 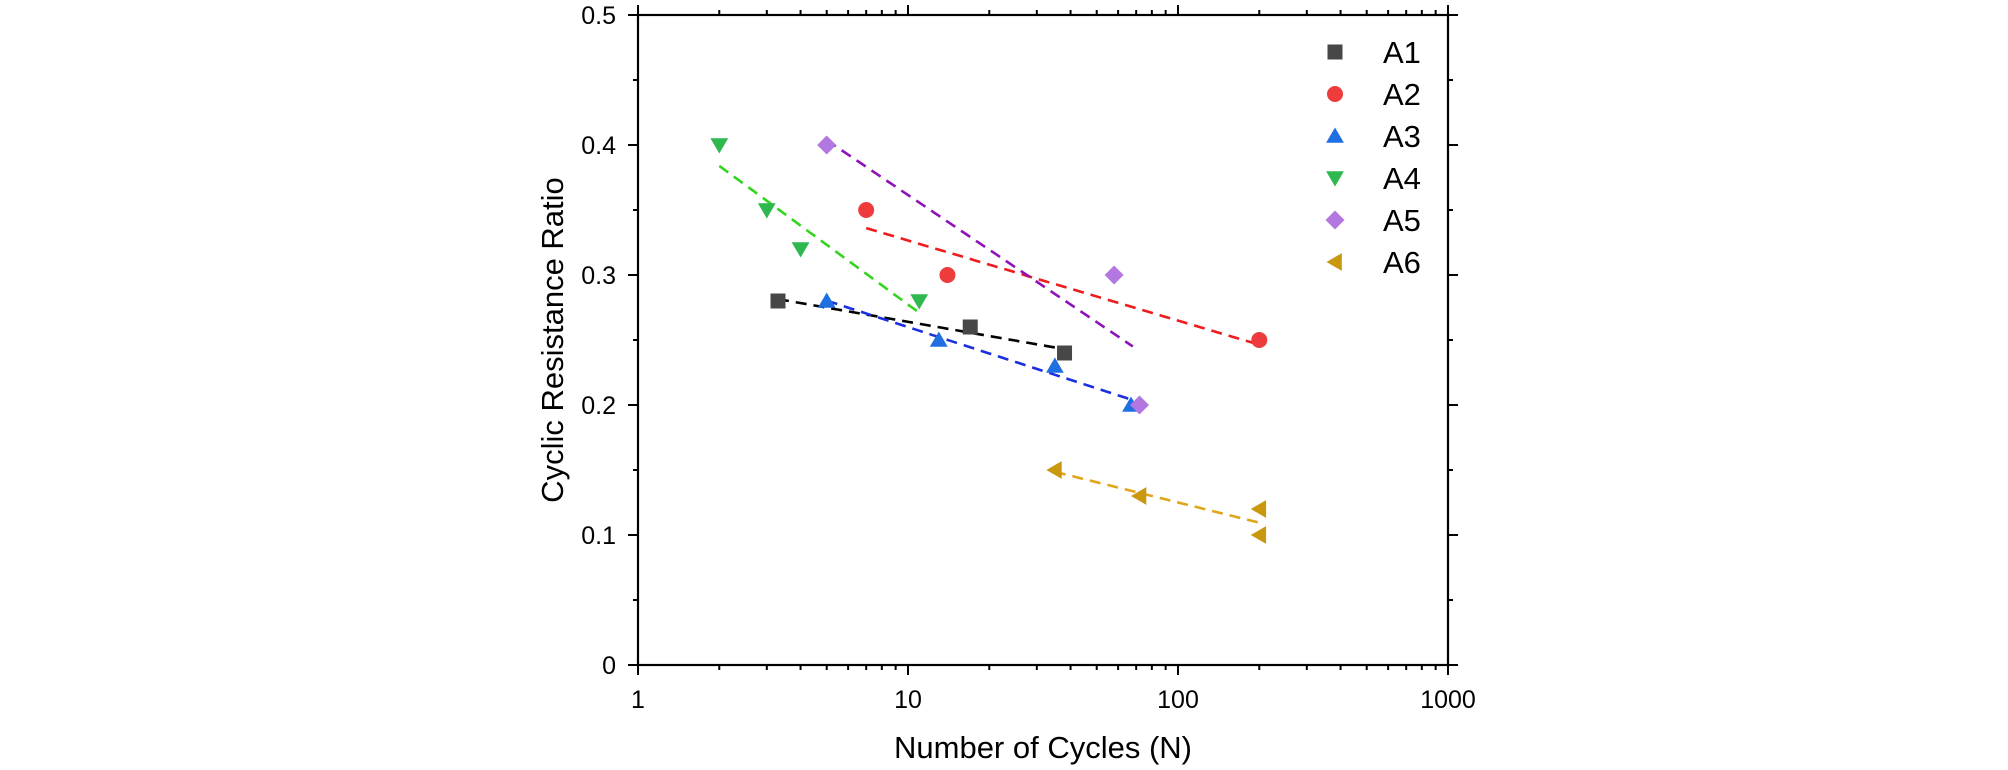 What do you see at coordinates (598, 406) in the screenshot?
I see `y-tick-label: 0.2` at bounding box center [598, 406].